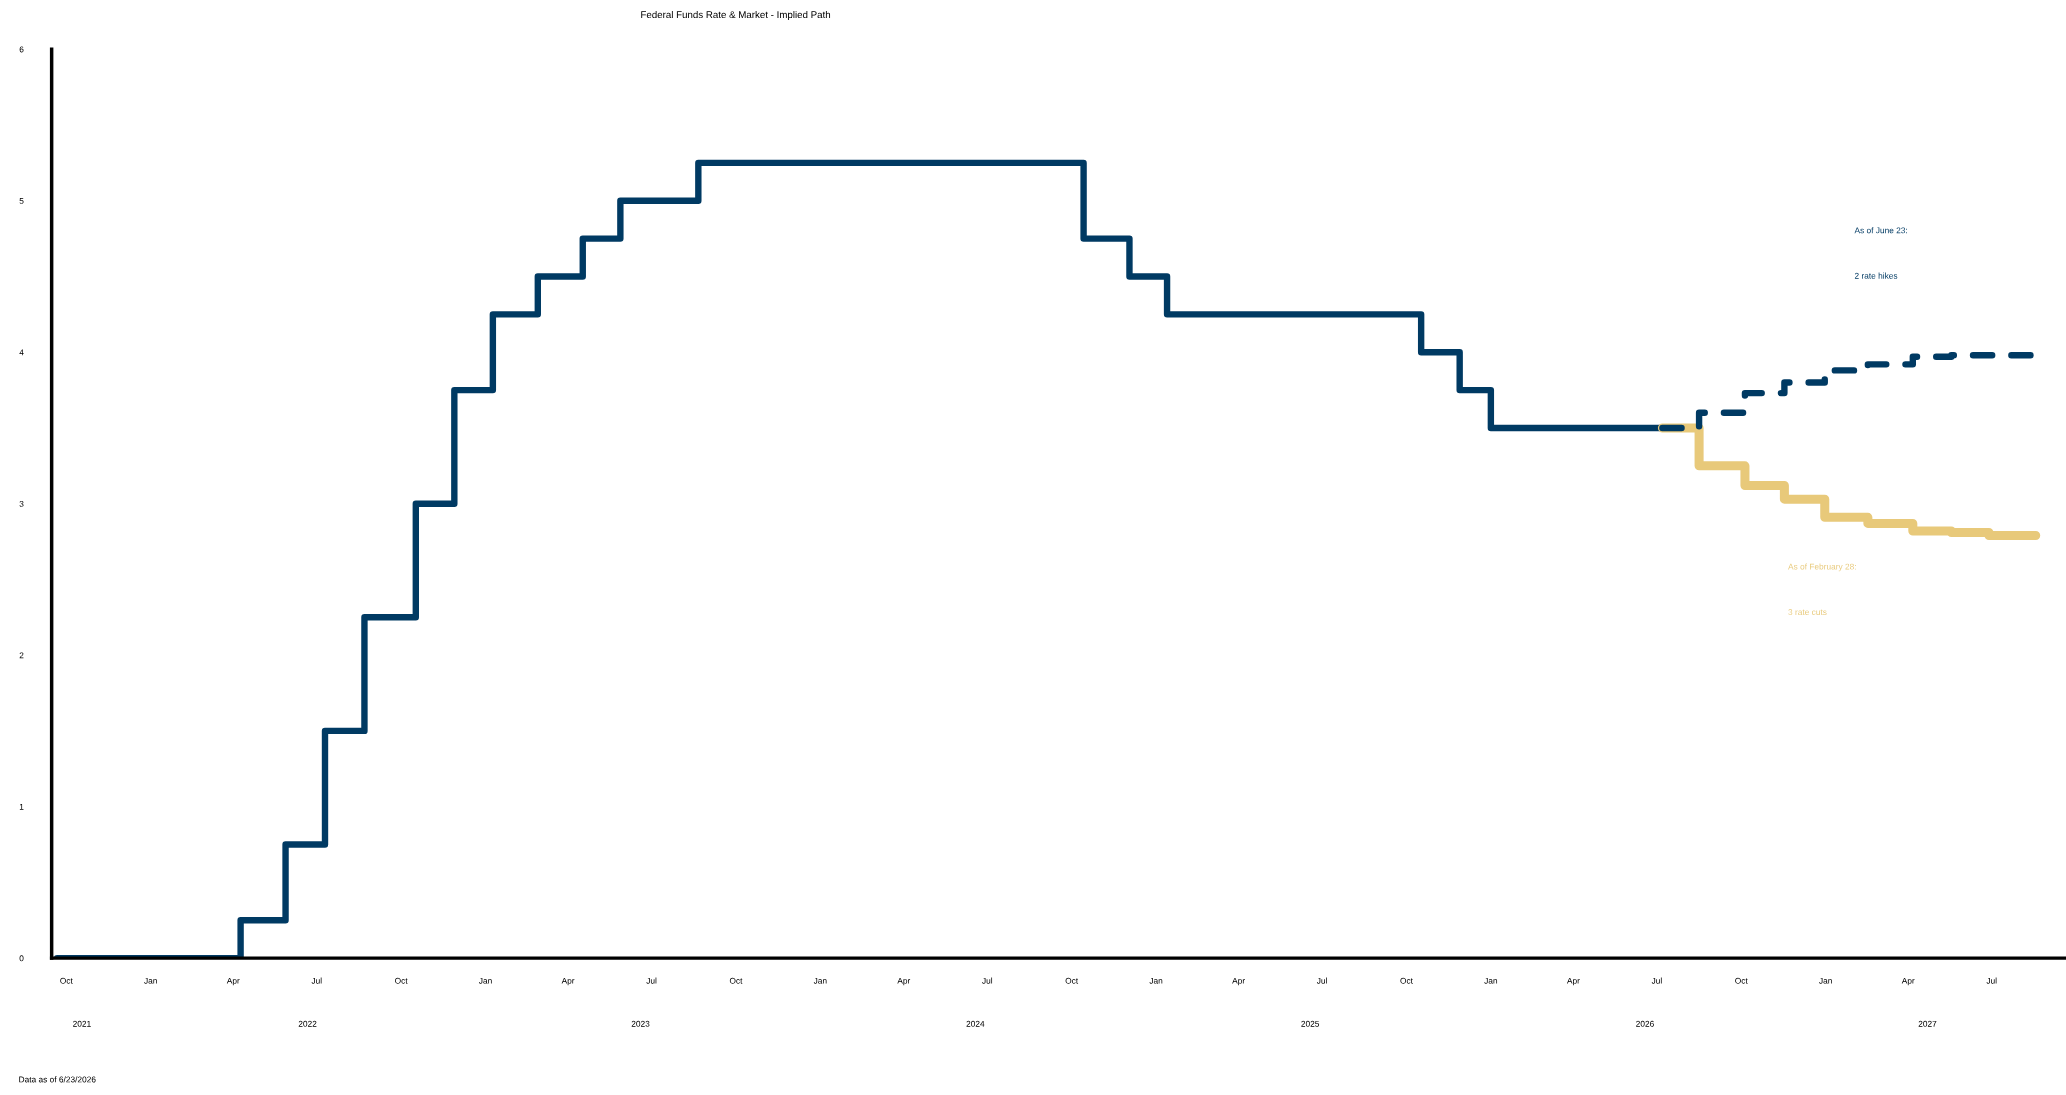 The height and width of the screenshot is (1095, 2066). Describe the element at coordinates (21, 655) in the screenshot. I see `y-tick-label: 2` at that location.